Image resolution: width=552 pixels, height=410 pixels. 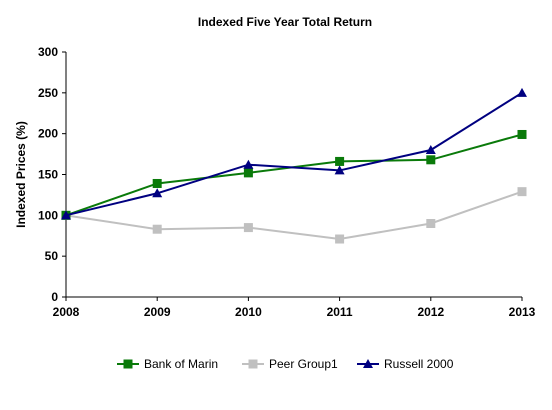 I want to click on legend-item-bank-of-marin: Bank of Marin, so click(x=167, y=364).